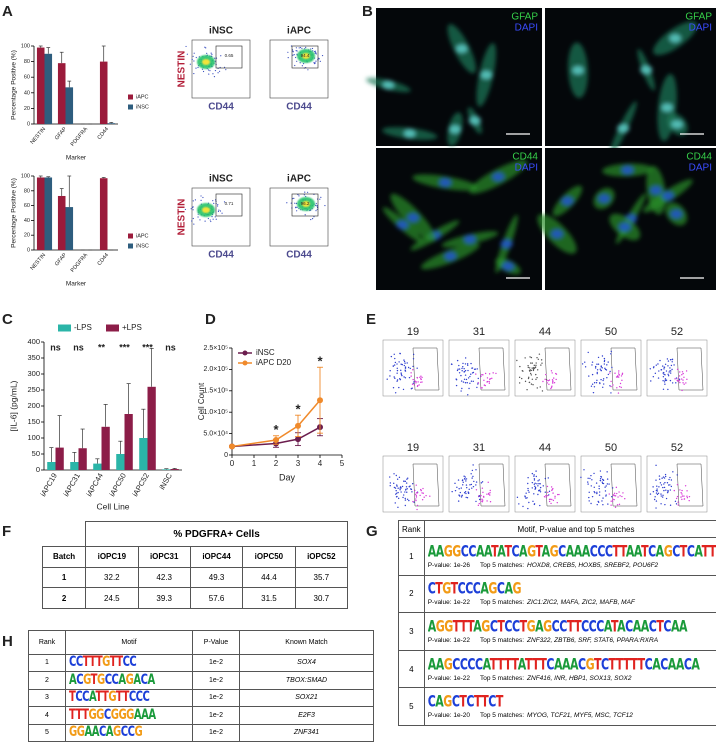 The width and height of the screenshot is (716, 750). I want to click on significance-label: *, so click(298, 409).